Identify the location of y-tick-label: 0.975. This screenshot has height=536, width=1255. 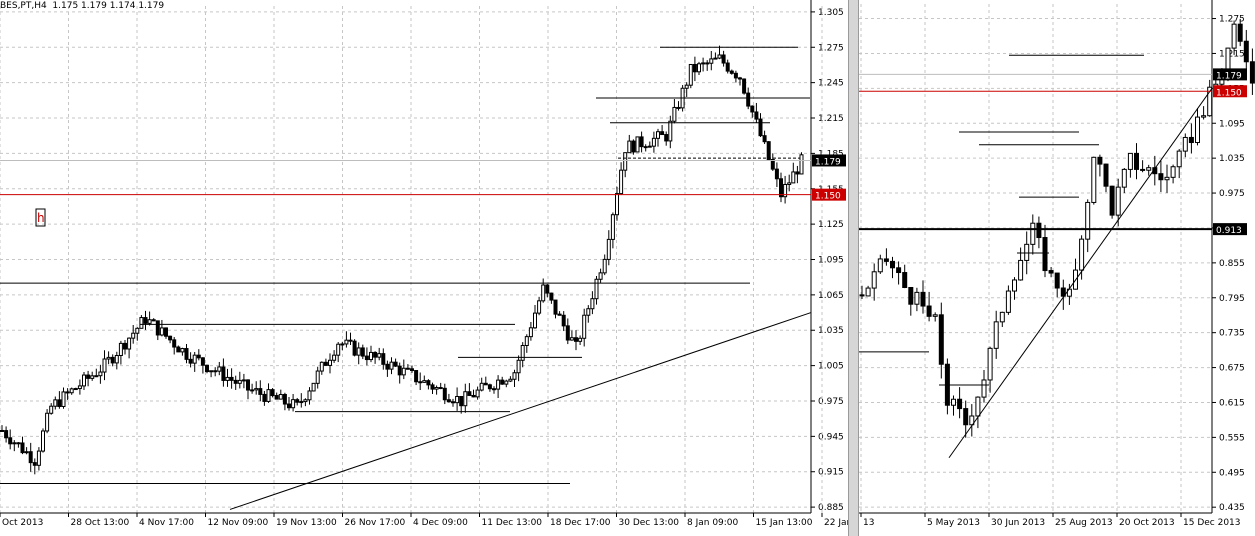
(1232, 194).